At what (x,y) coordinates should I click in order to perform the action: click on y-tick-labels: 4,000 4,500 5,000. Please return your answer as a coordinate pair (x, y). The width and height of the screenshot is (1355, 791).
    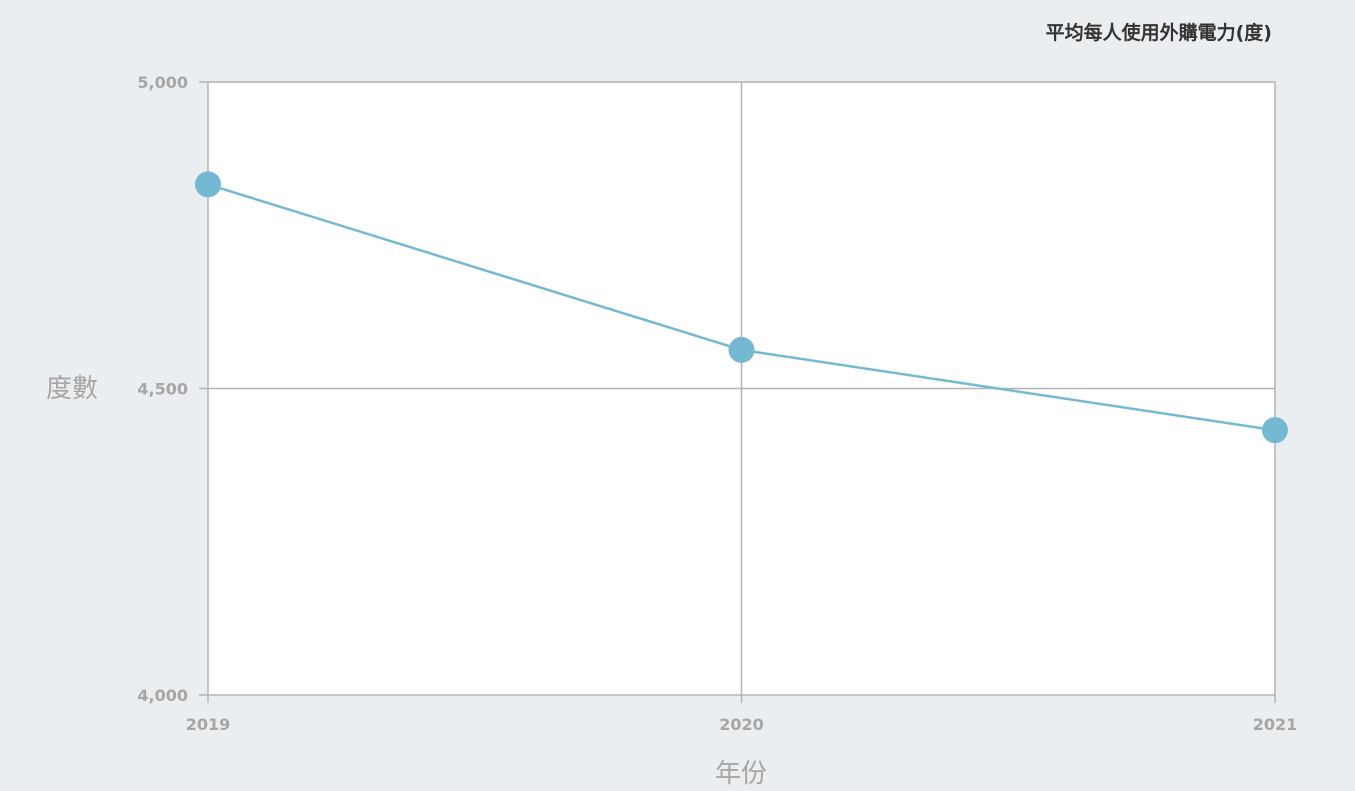
    Looking at the image, I should click on (172, 389).